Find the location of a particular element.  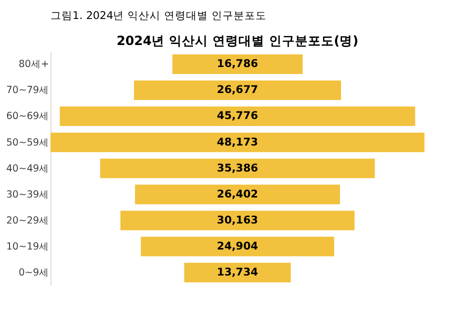

category-label: 50~59세 is located at coordinates (28, 142).